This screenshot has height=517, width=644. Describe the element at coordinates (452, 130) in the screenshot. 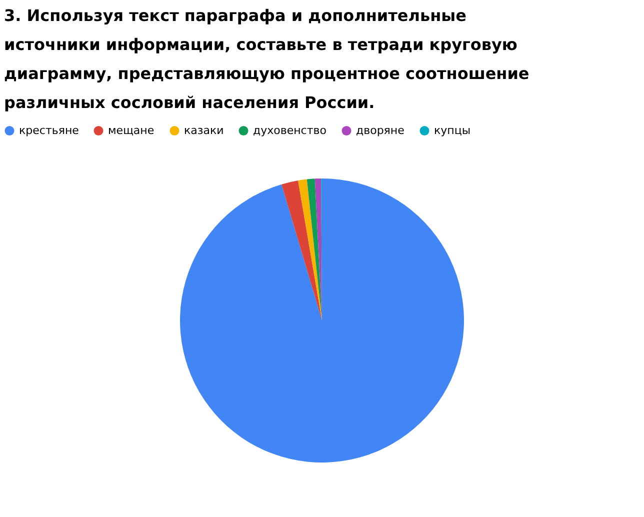

I see `legend-label: купцы` at that location.